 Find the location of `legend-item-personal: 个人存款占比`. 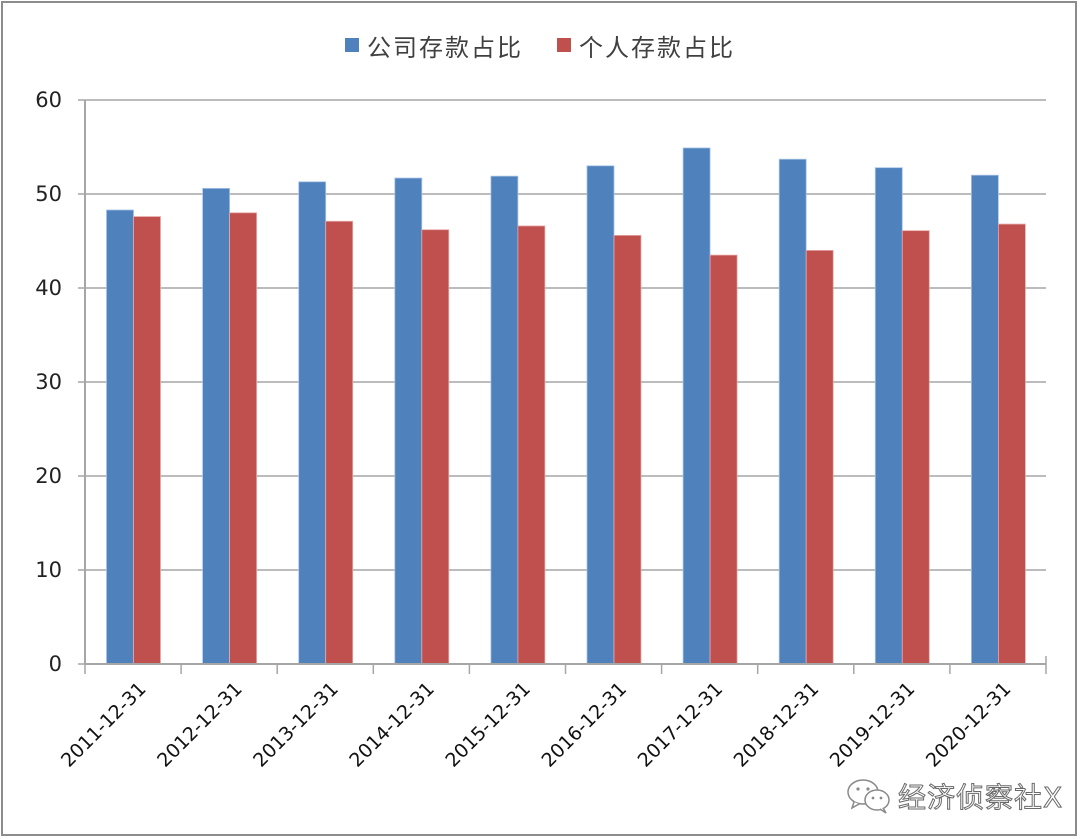

legend-item-personal: 个人存款占比 is located at coordinates (646, 45).